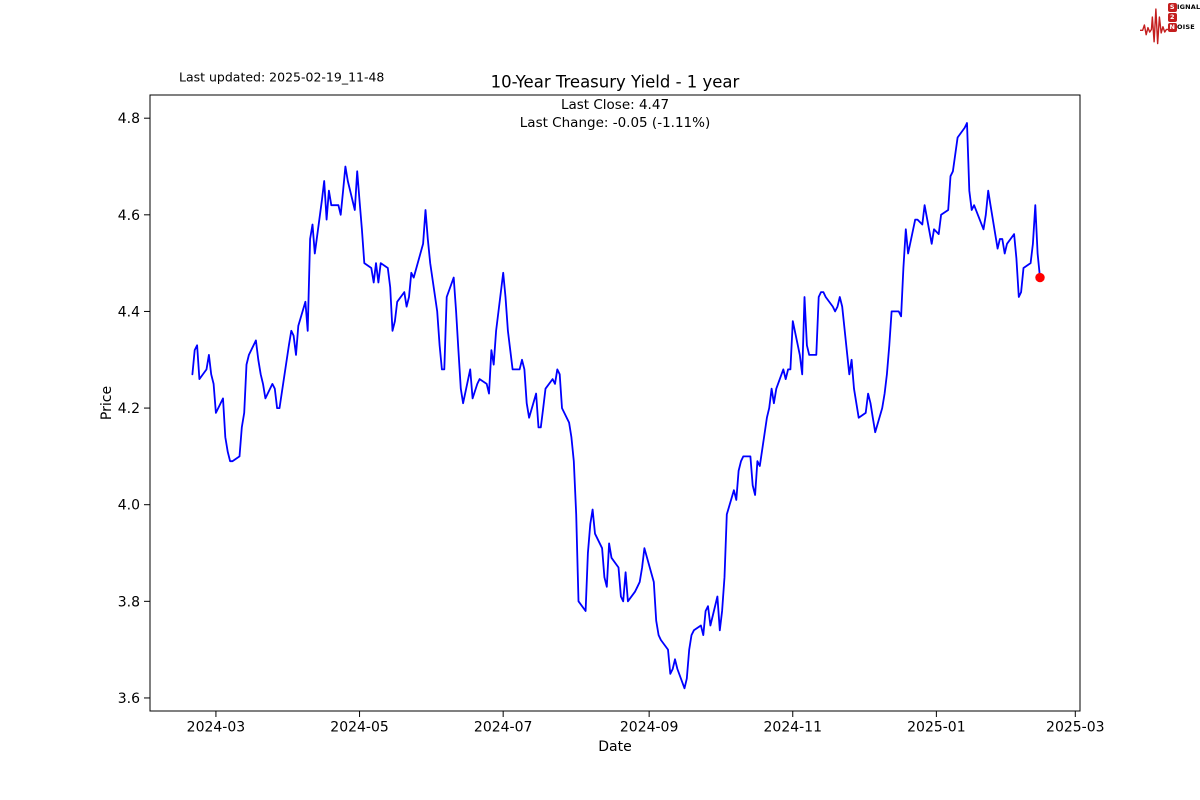  I want to click on x-tick-label: 2024-05, so click(359, 728).